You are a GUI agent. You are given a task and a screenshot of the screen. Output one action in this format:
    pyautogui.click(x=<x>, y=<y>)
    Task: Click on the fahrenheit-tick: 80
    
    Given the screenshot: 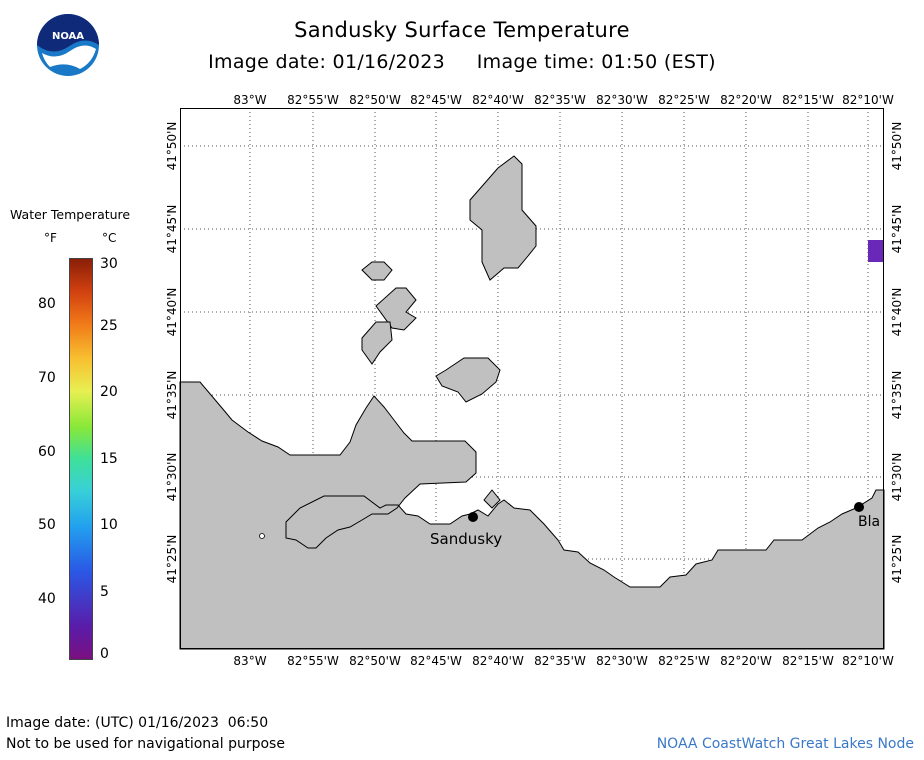 What is the action you would take?
    pyautogui.click(x=47, y=304)
    